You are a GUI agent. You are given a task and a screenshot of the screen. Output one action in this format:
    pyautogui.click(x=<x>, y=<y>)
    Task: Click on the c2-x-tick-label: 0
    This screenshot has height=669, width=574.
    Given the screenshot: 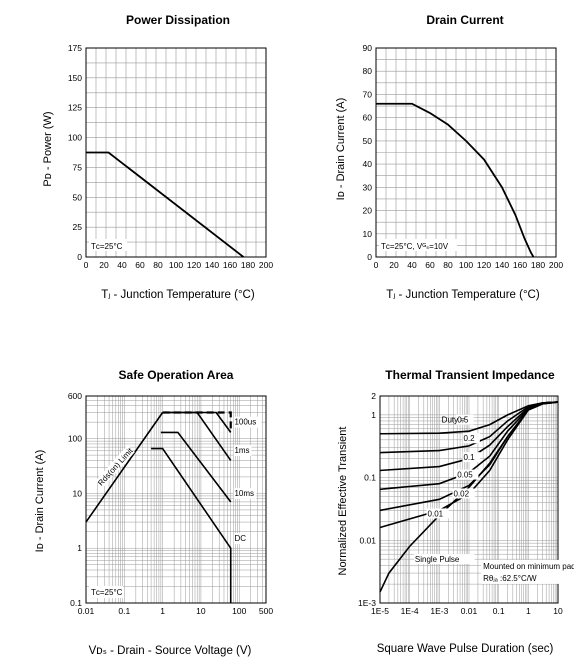 What is the action you would take?
    pyautogui.click(x=376, y=265)
    